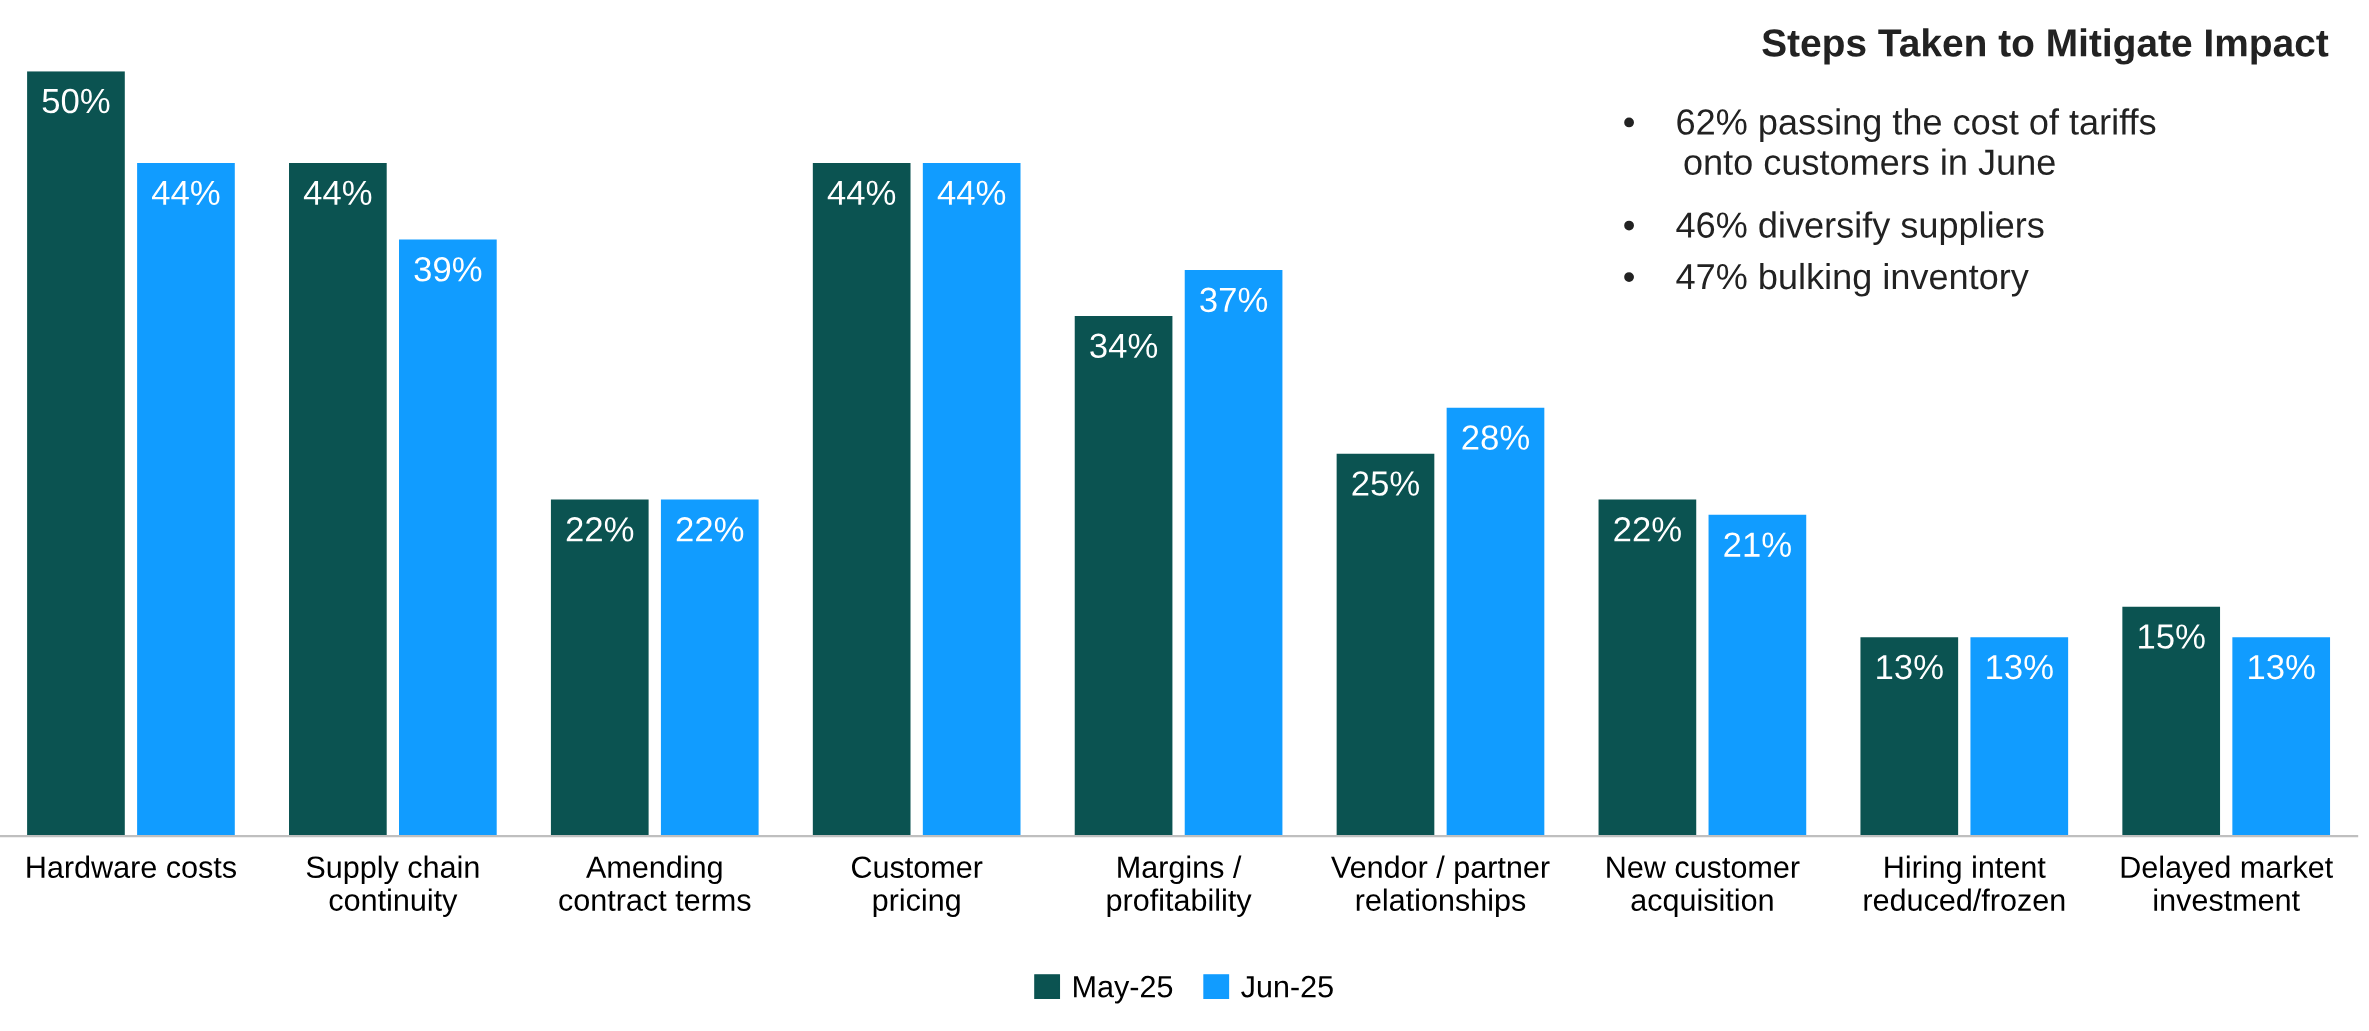  Describe the element at coordinates (1495, 437) in the screenshot. I see `data-label: 28%` at that location.